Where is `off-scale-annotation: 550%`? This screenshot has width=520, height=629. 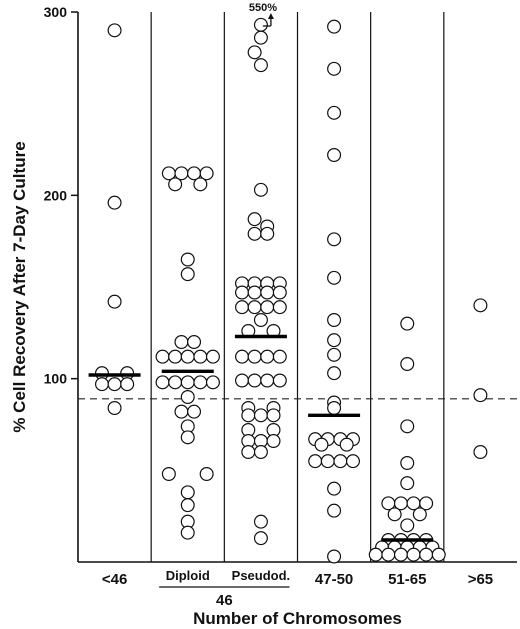
off-scale-annotation: 550% is located at coordinates (263, 14).